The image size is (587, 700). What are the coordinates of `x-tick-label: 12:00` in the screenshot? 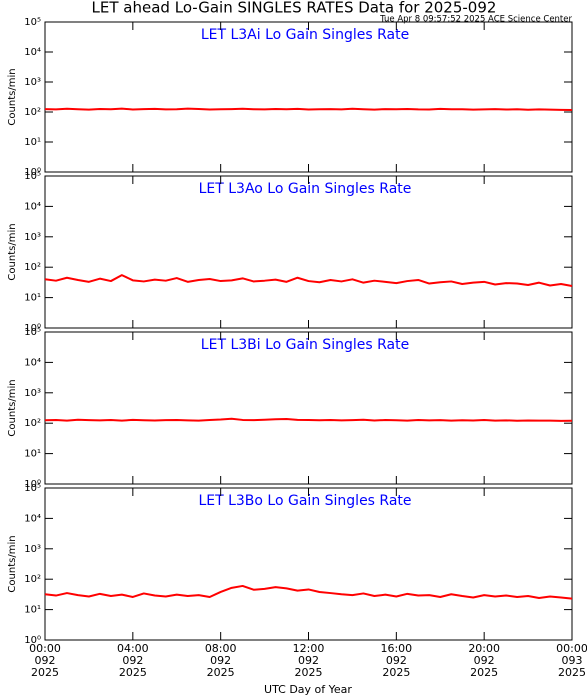 It's located at (309, 648).